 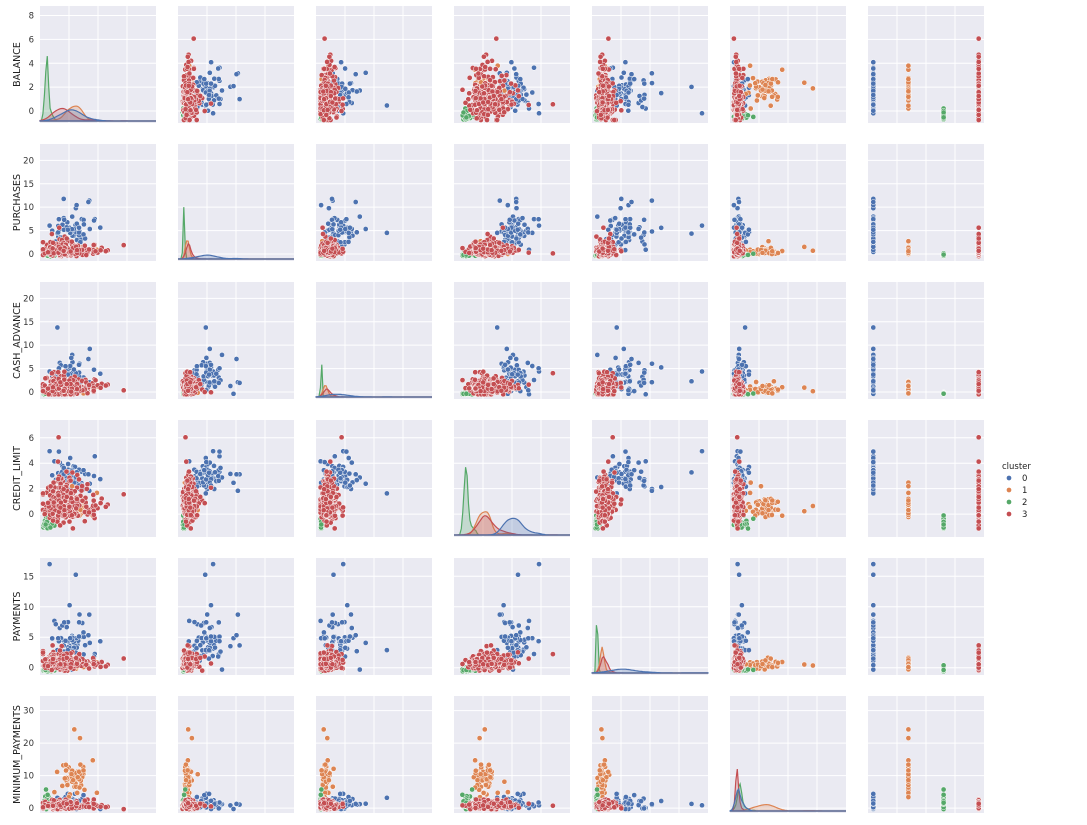 What do you see at coordinates (31, 40) in the screenshot?
I see `y-tick-label: 6` at bounding box center [31, 40].